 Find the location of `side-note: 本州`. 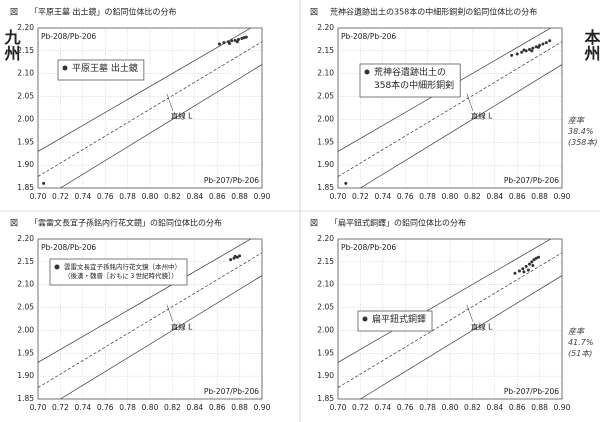

side-note: 本州 is located at coordinates (591, 44).